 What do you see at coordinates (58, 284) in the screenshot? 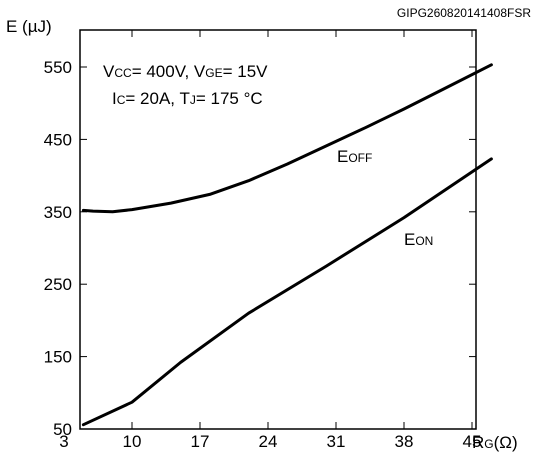
I see `y-tick-label: 250` at bounding box center [58, 284].